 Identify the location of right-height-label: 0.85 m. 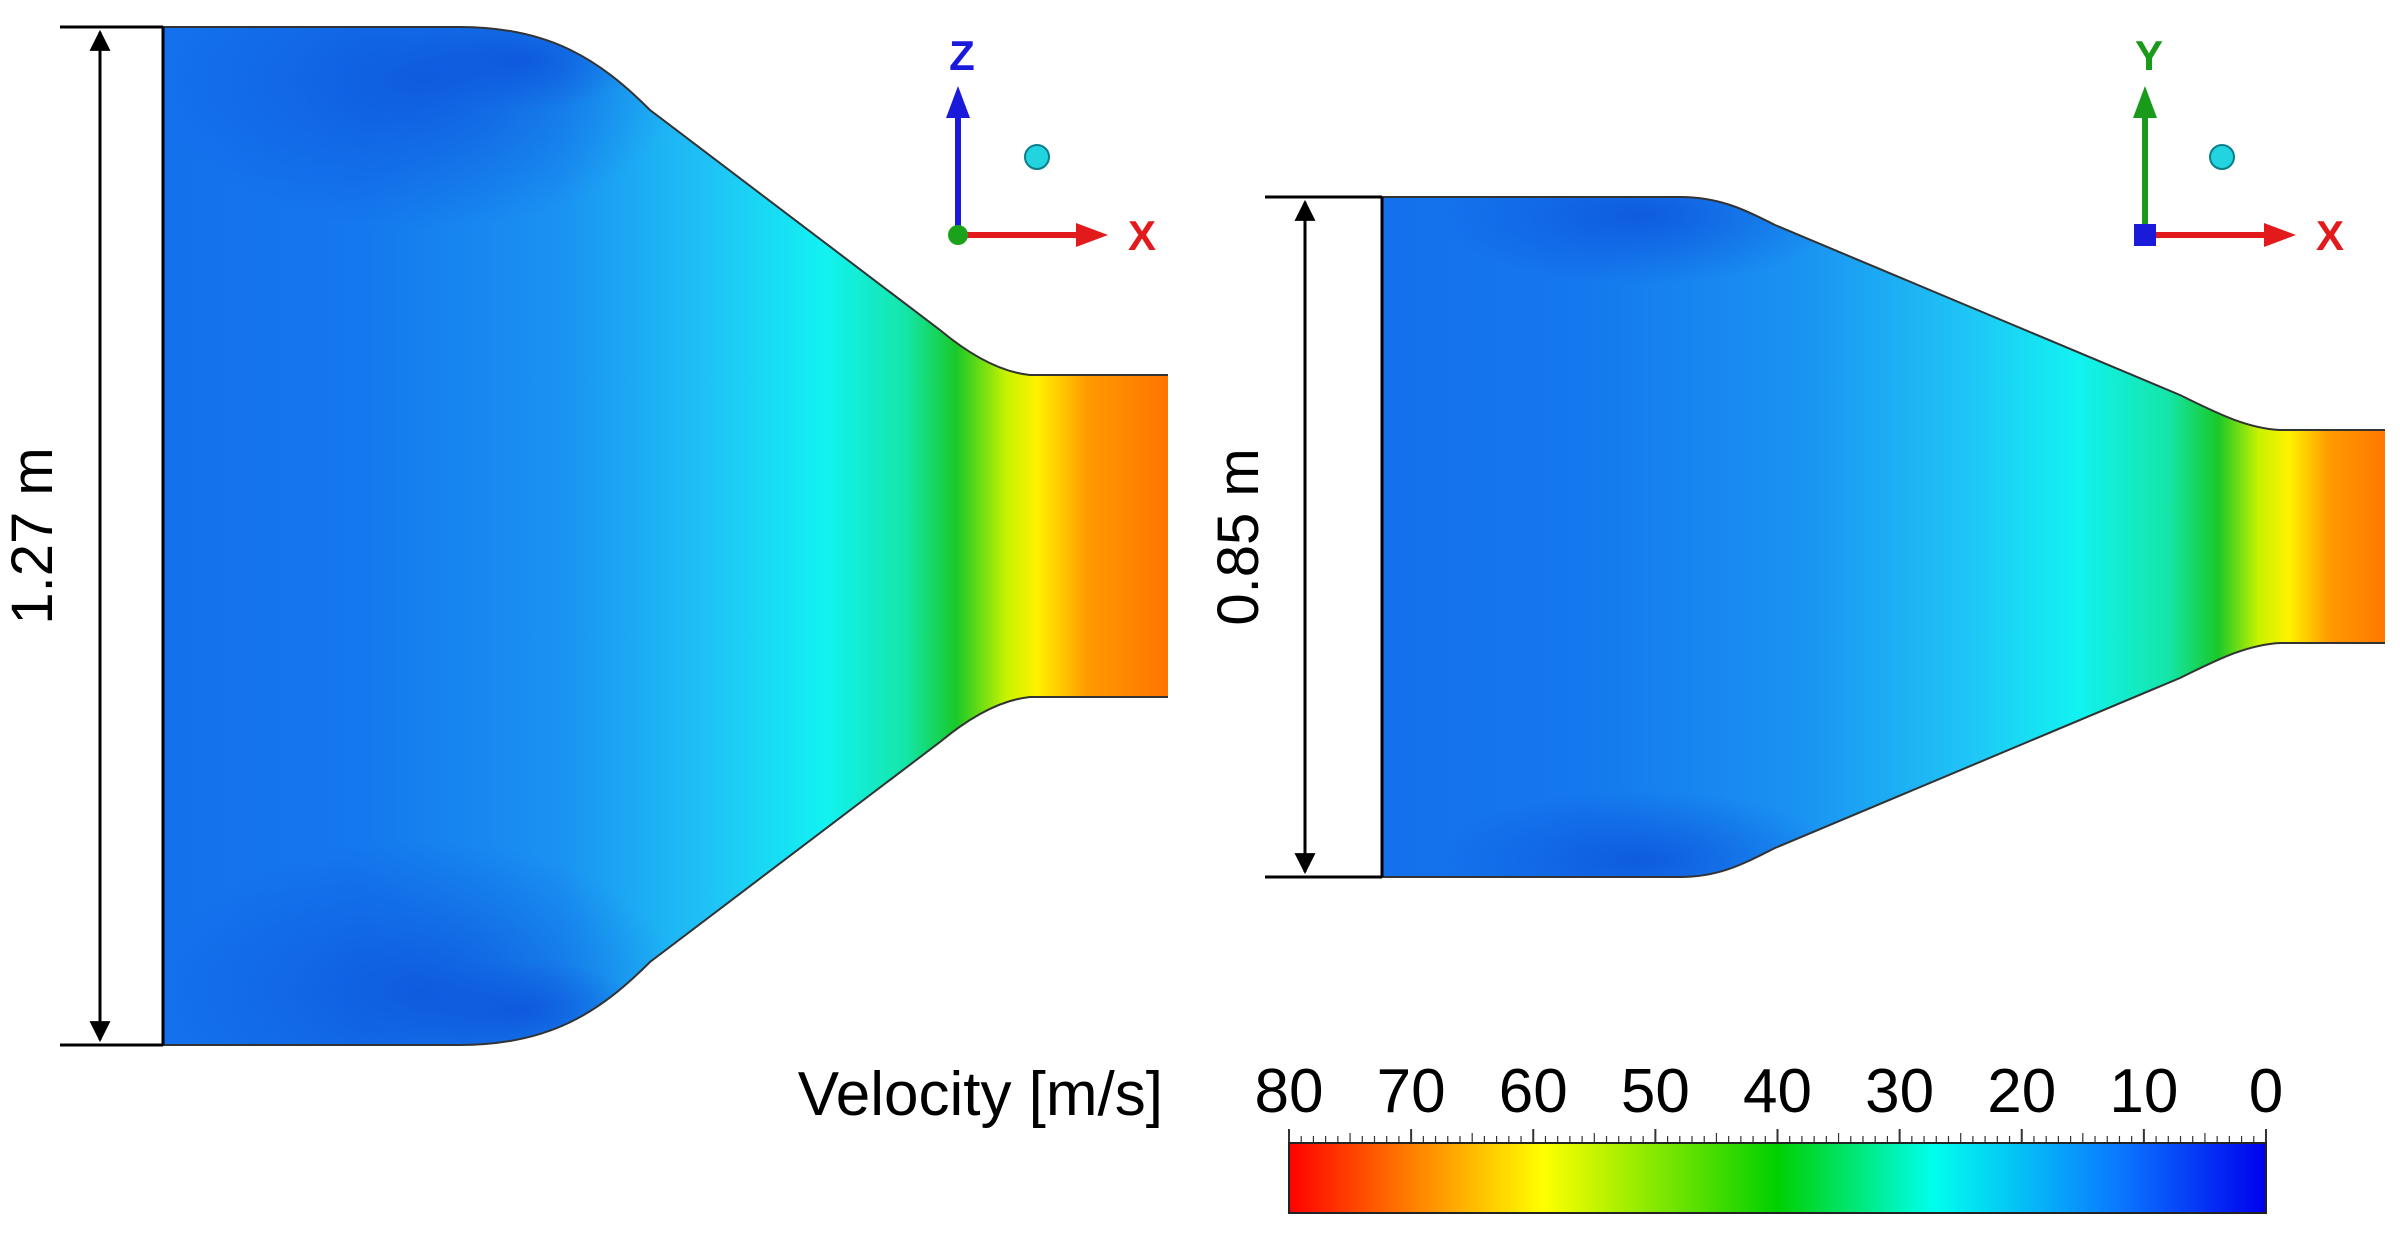
(1238, 536).